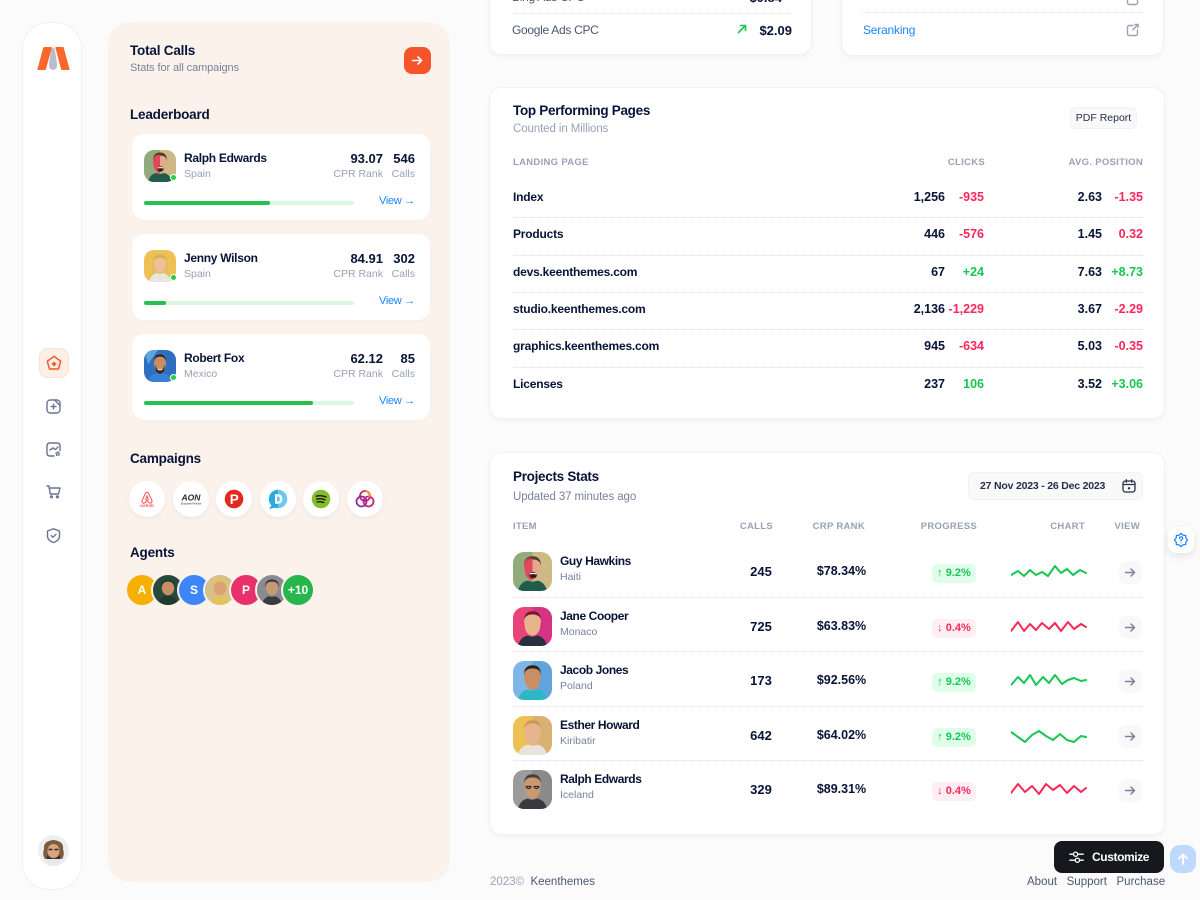  Describe the element at coordinates (190, 504) in the screenshot. I see `svg-text: Empower Results` at that location.